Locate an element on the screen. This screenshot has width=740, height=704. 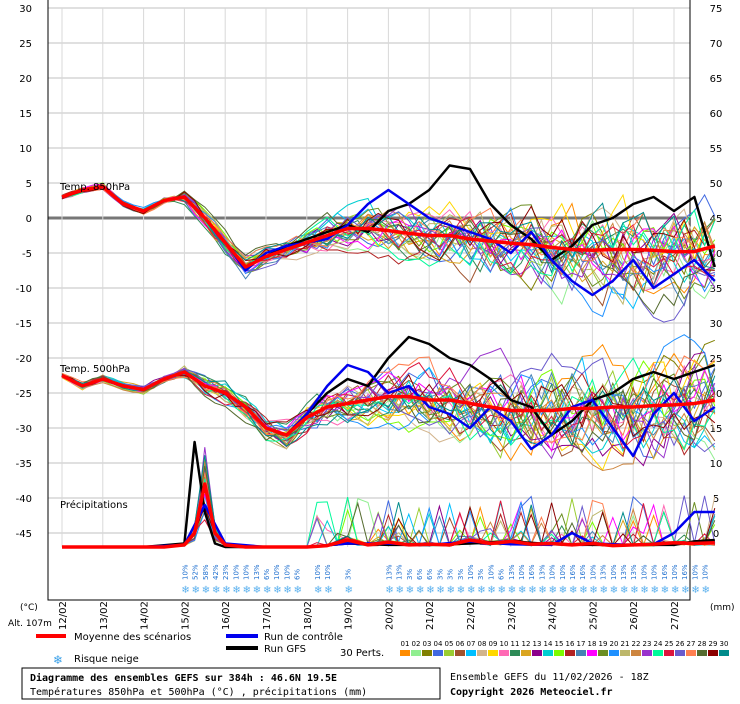
pert-legend-number: 24 is located at coordinates (658, 644).